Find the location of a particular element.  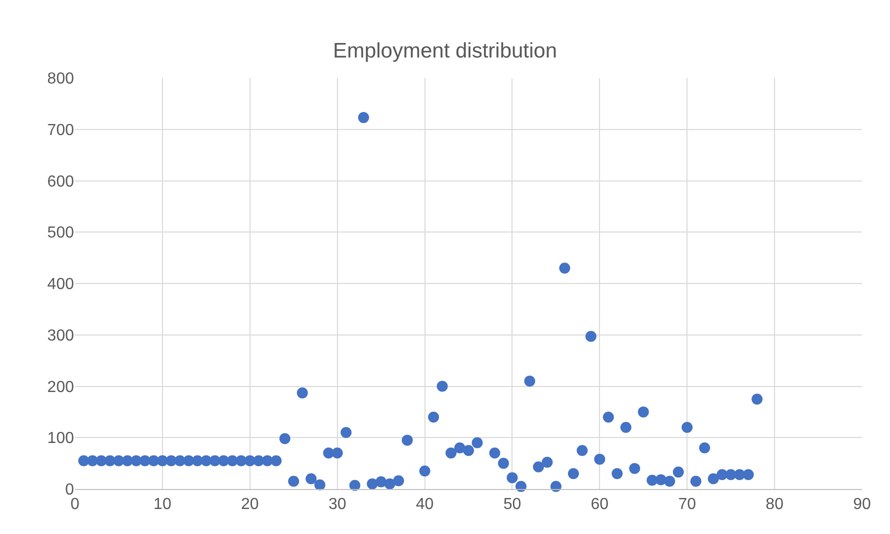

x-tick-label: 50 is located at coordinates (512, 505).